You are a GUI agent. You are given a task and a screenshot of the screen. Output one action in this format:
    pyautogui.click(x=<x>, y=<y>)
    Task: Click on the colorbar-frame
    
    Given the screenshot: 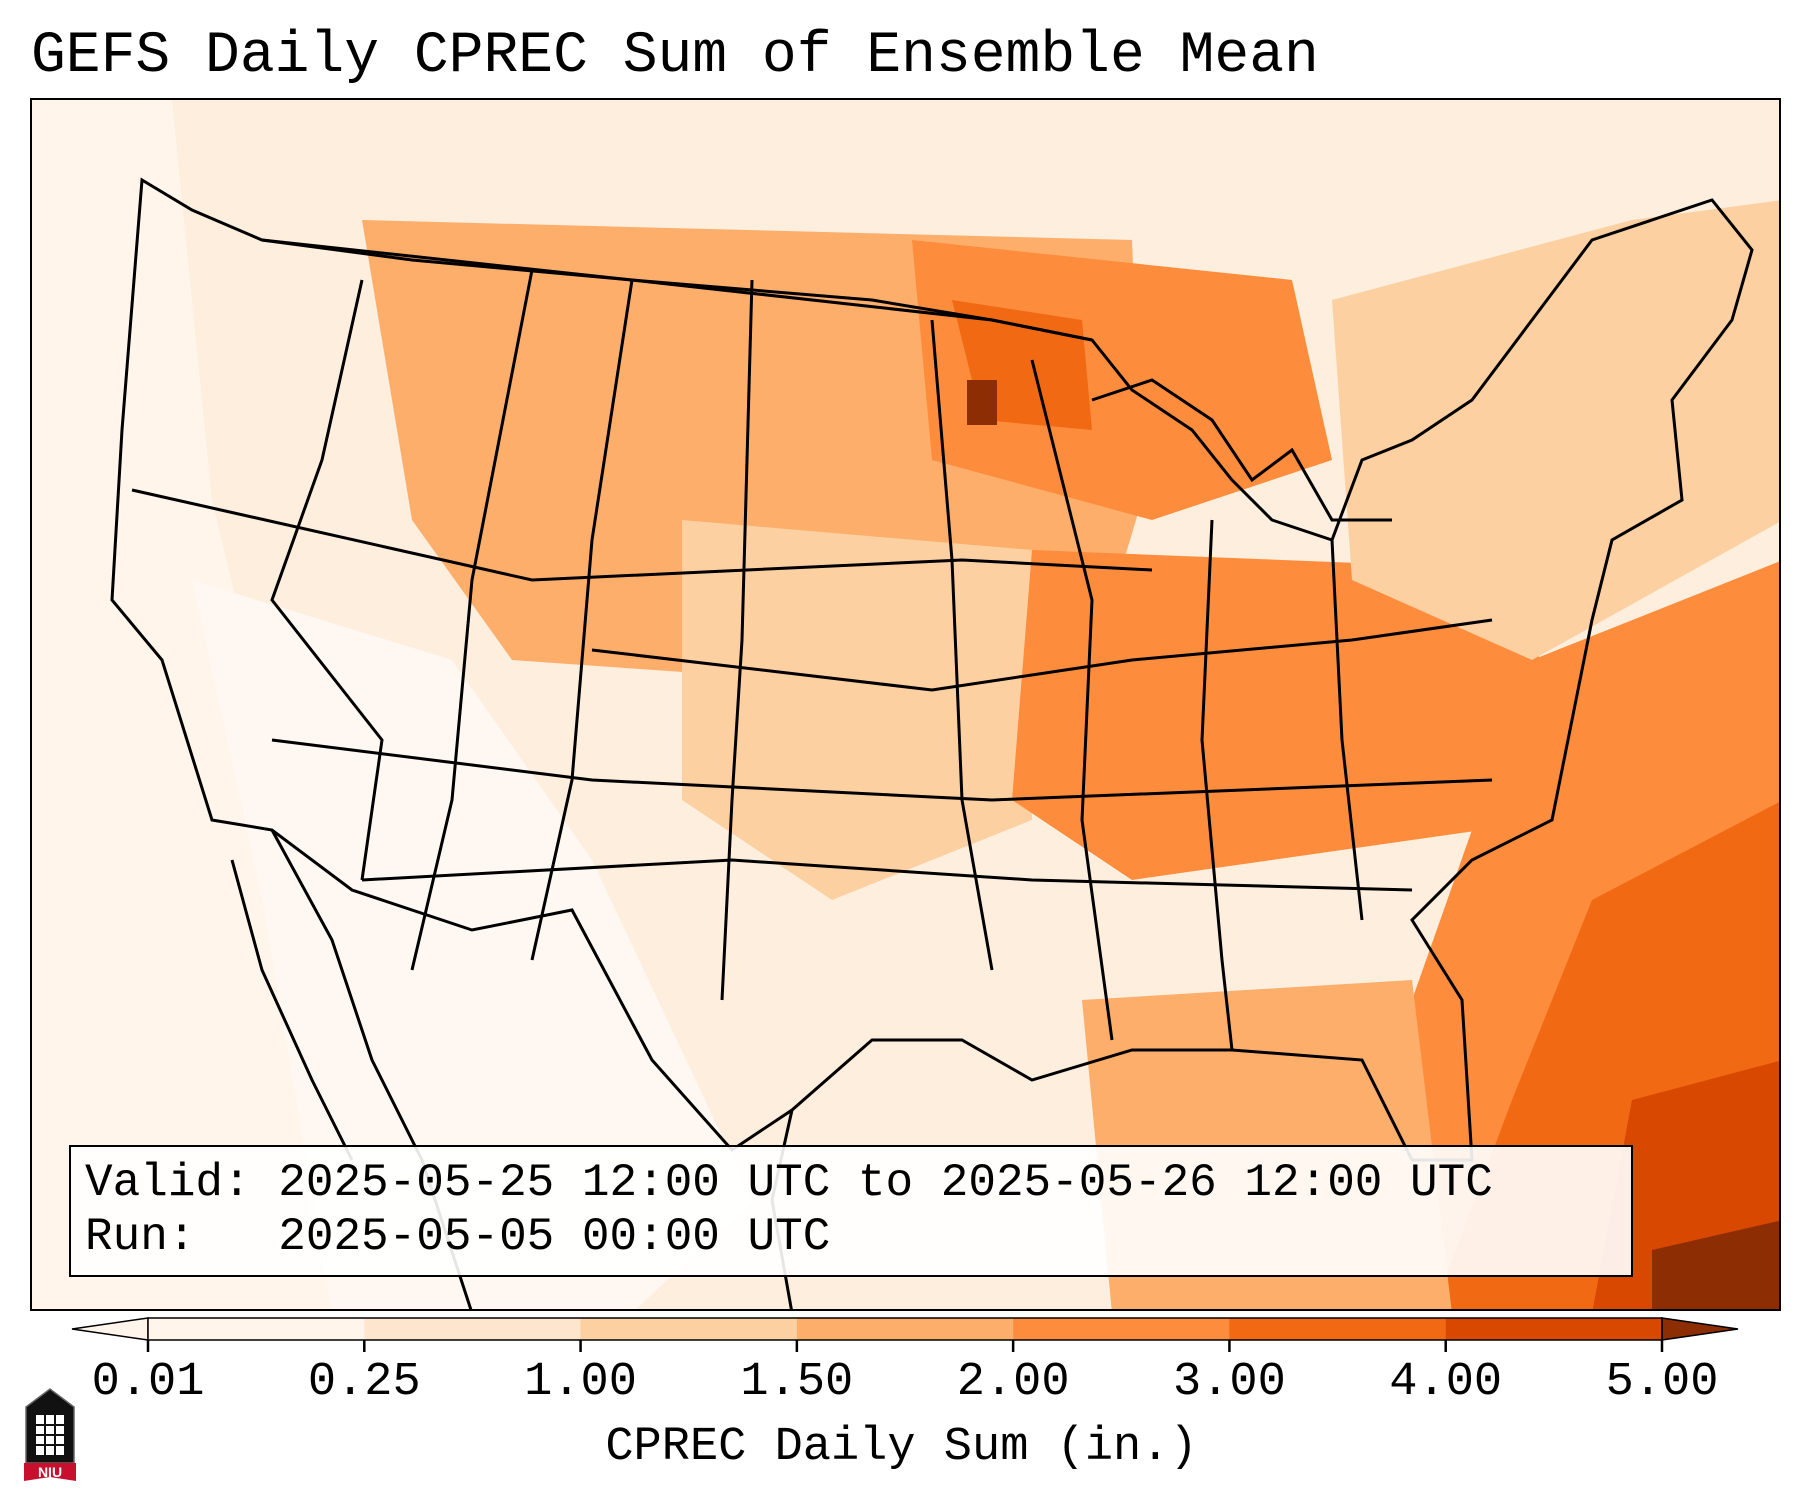 What is the action you would take?
    pyautogui.click(x=905, y=1329)
    